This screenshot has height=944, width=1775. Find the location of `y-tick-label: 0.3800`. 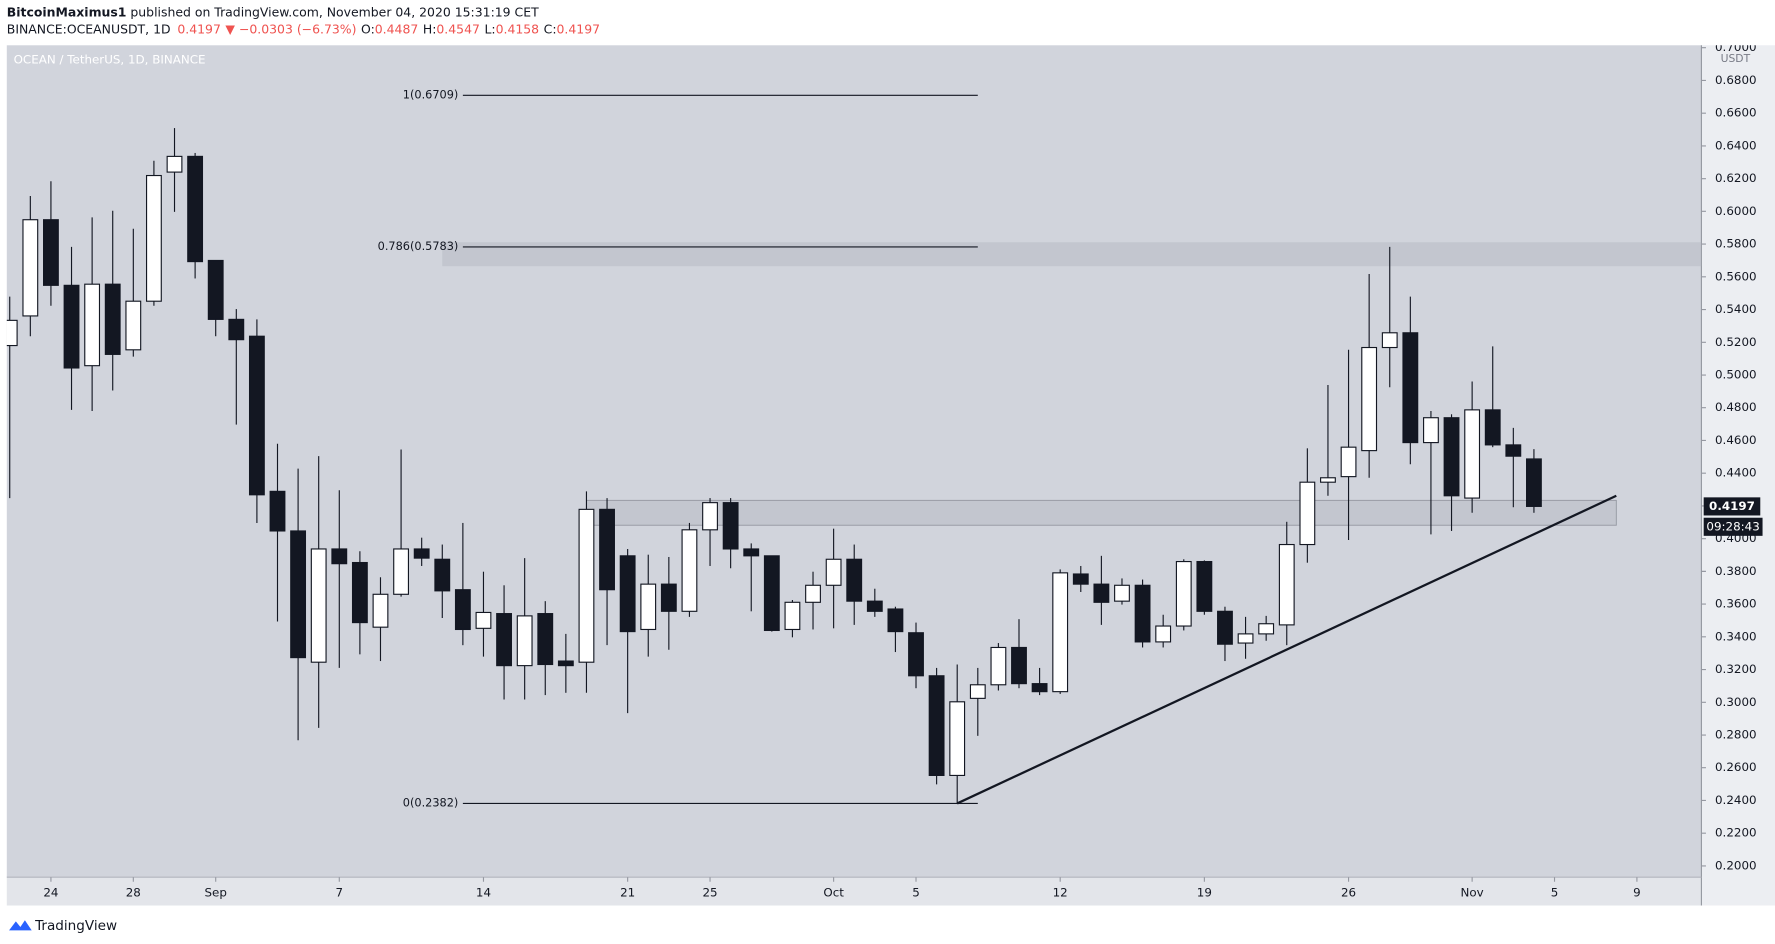

y-tick-label: 0.3800 is located at coordinates (1736, 571).